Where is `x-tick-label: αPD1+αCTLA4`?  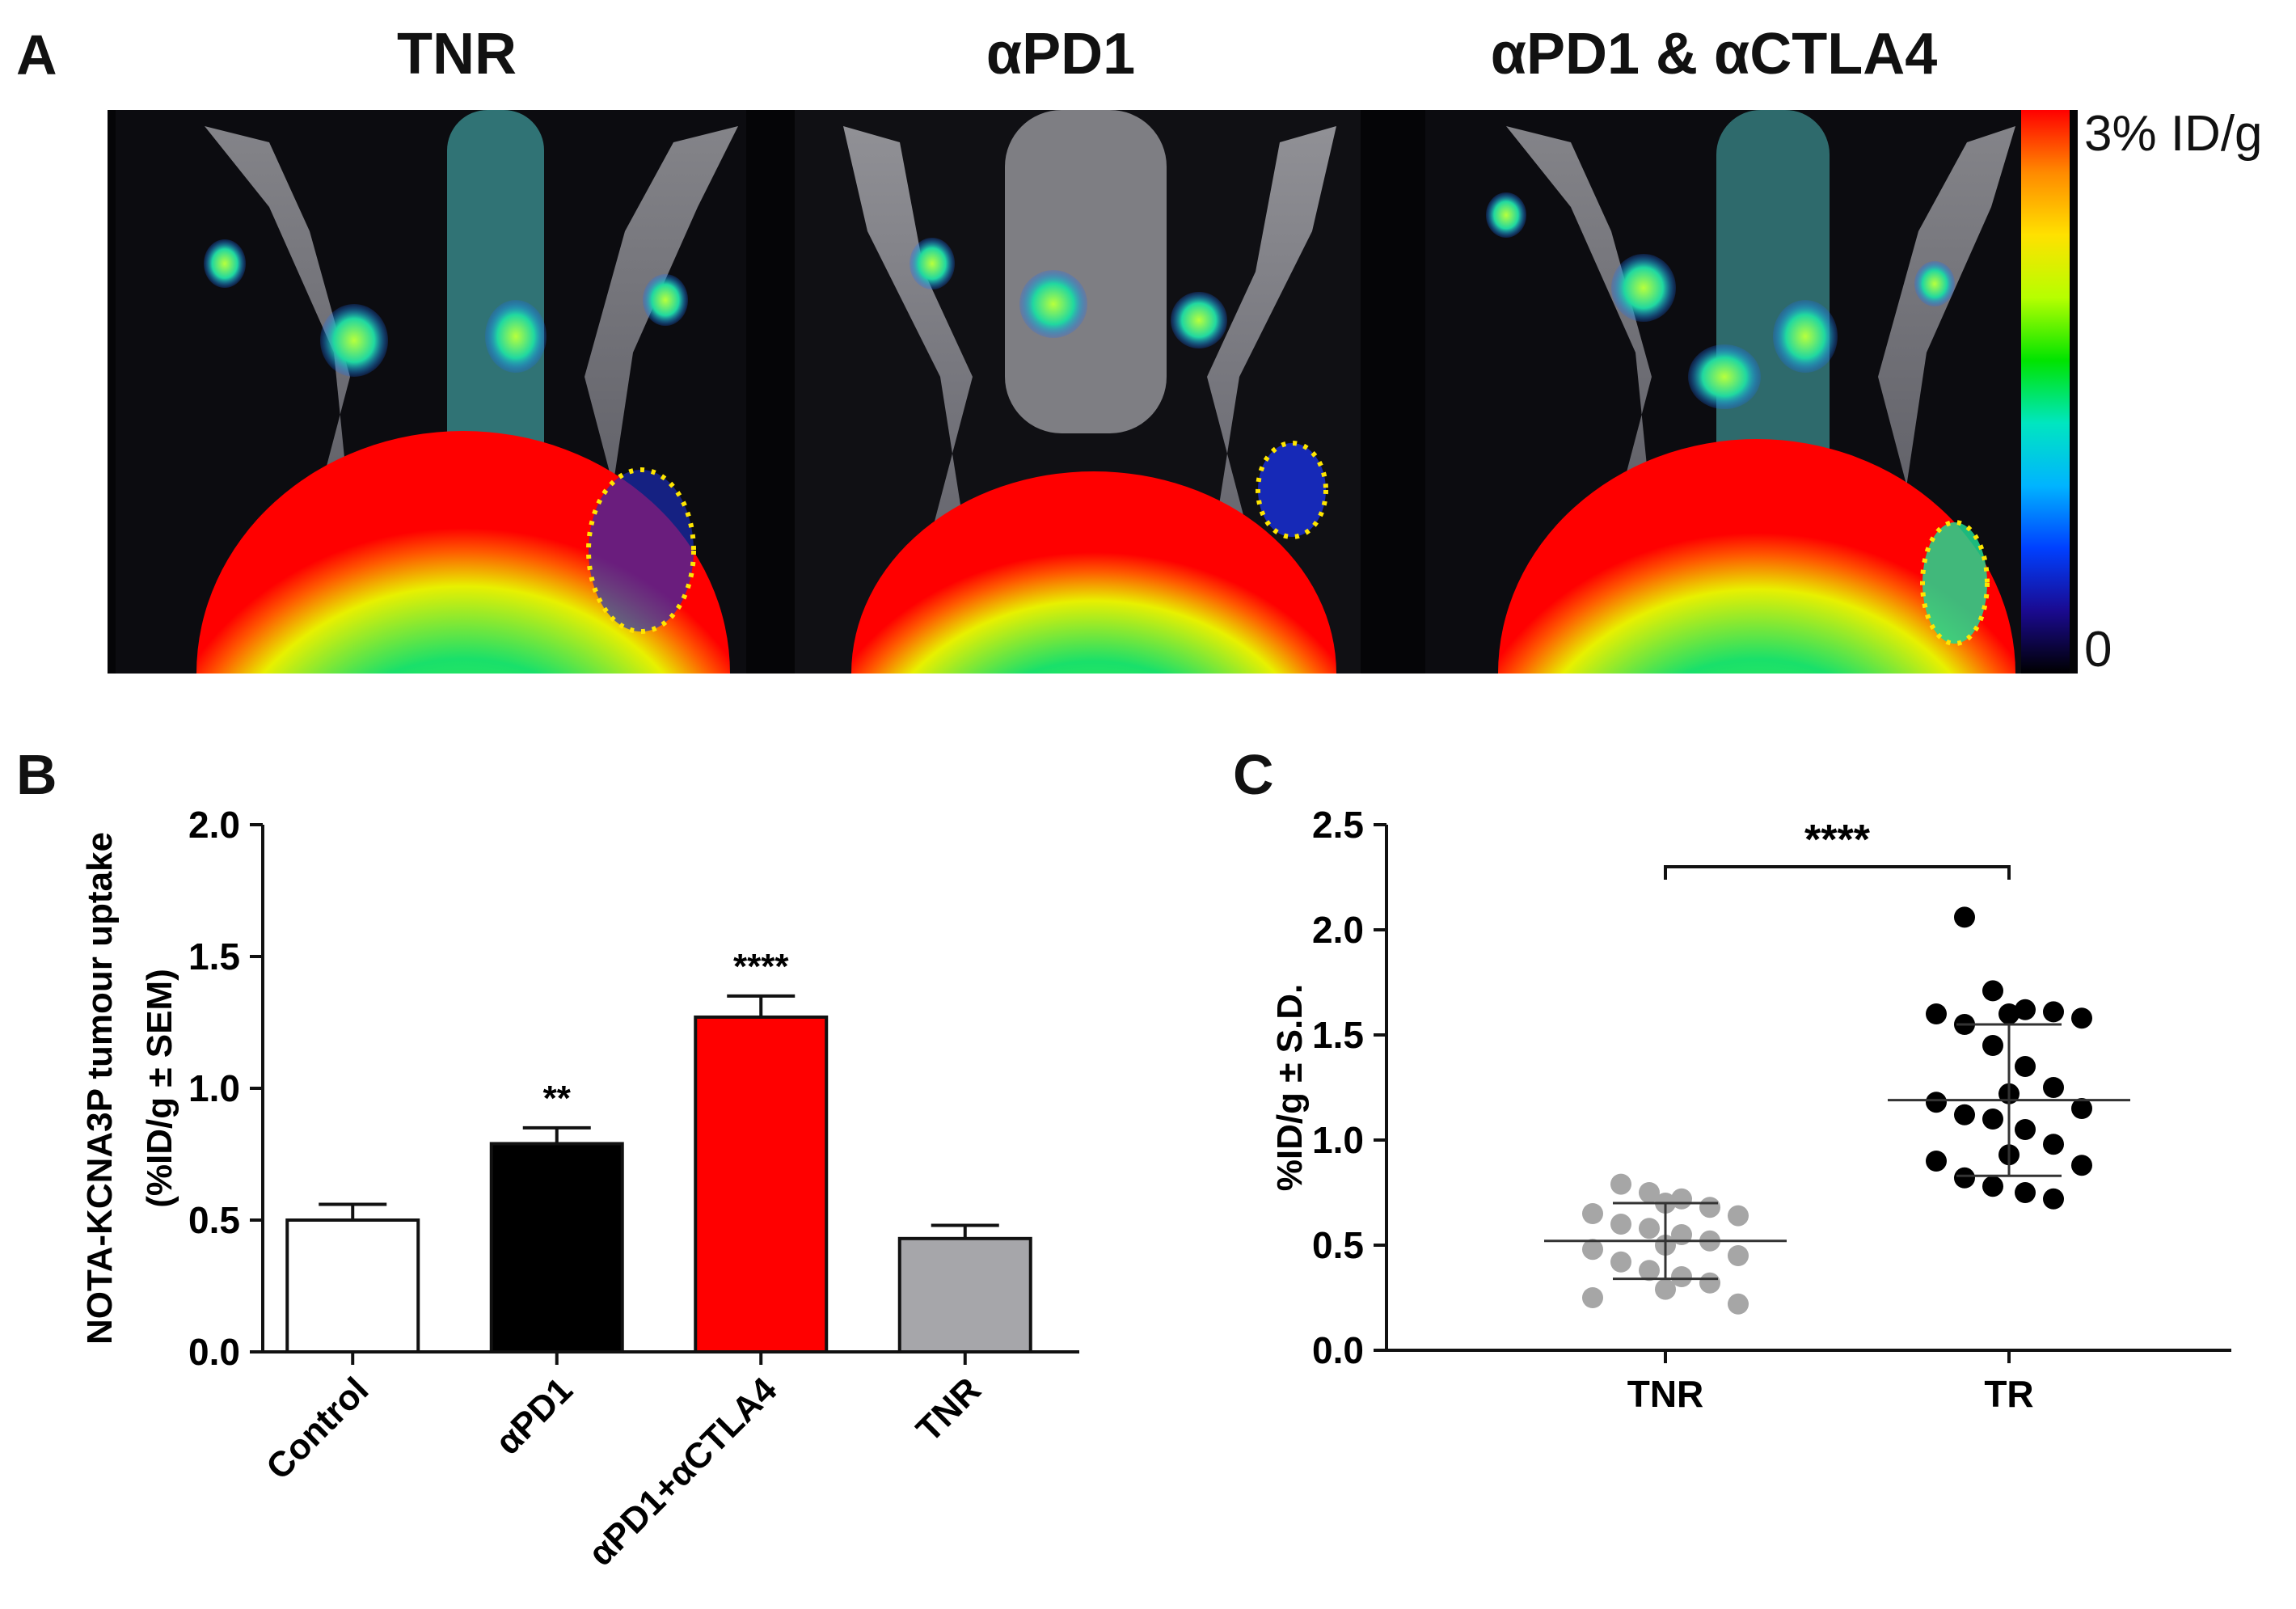
x-tick-label: αPD1+αCTLA4 is located at coordinates (682, 1472).